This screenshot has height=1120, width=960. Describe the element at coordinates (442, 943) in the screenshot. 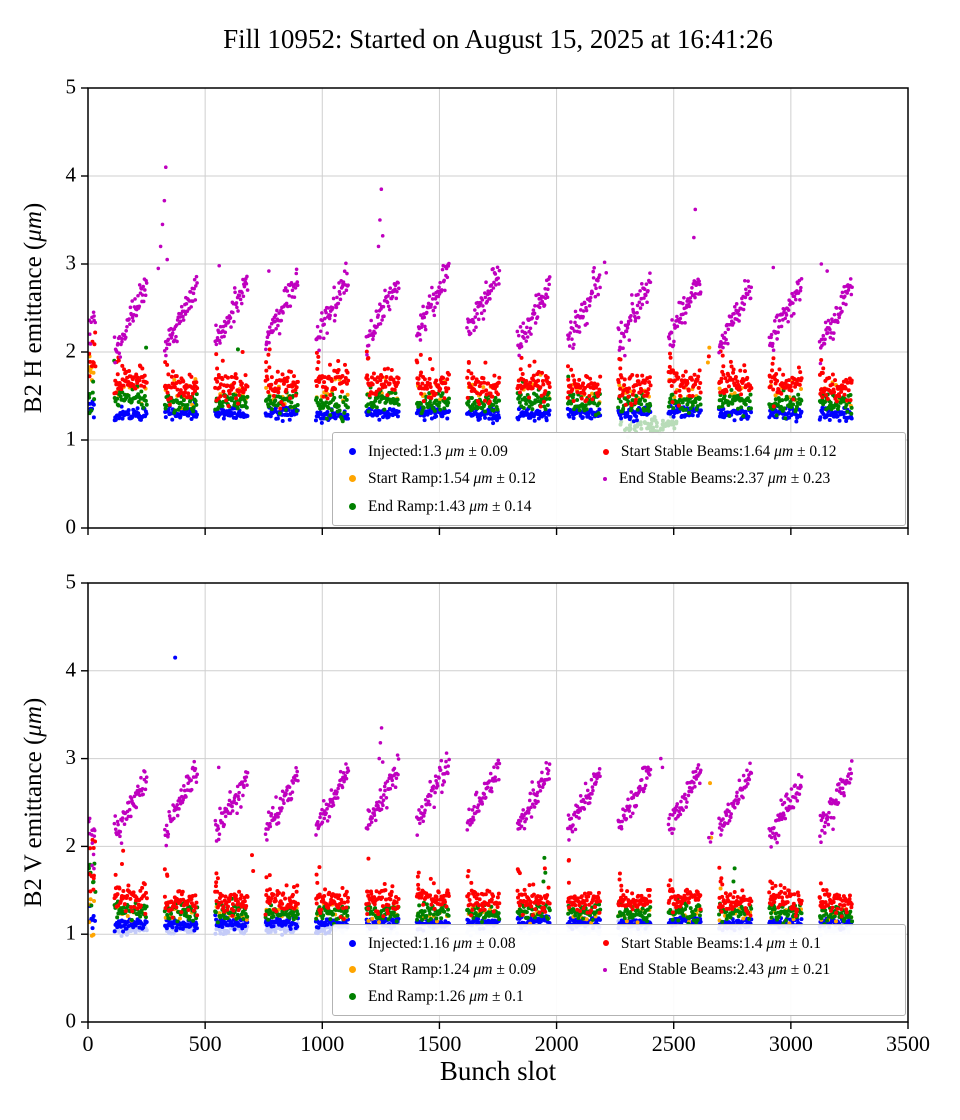

I see `legend-label: Injected:1.16 μm ± 0.08` at that location.